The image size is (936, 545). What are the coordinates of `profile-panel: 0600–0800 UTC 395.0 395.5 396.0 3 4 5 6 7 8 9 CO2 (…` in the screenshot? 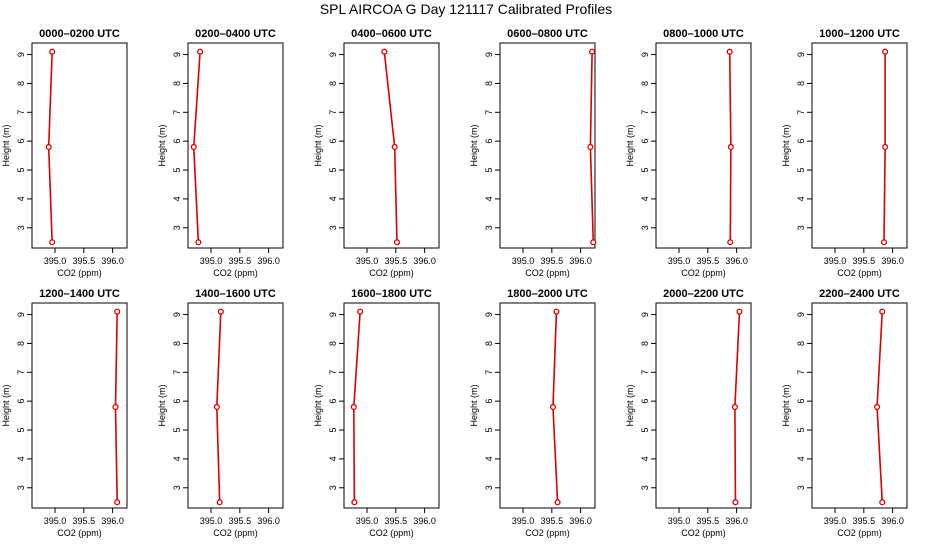 It's located at (533, 153).